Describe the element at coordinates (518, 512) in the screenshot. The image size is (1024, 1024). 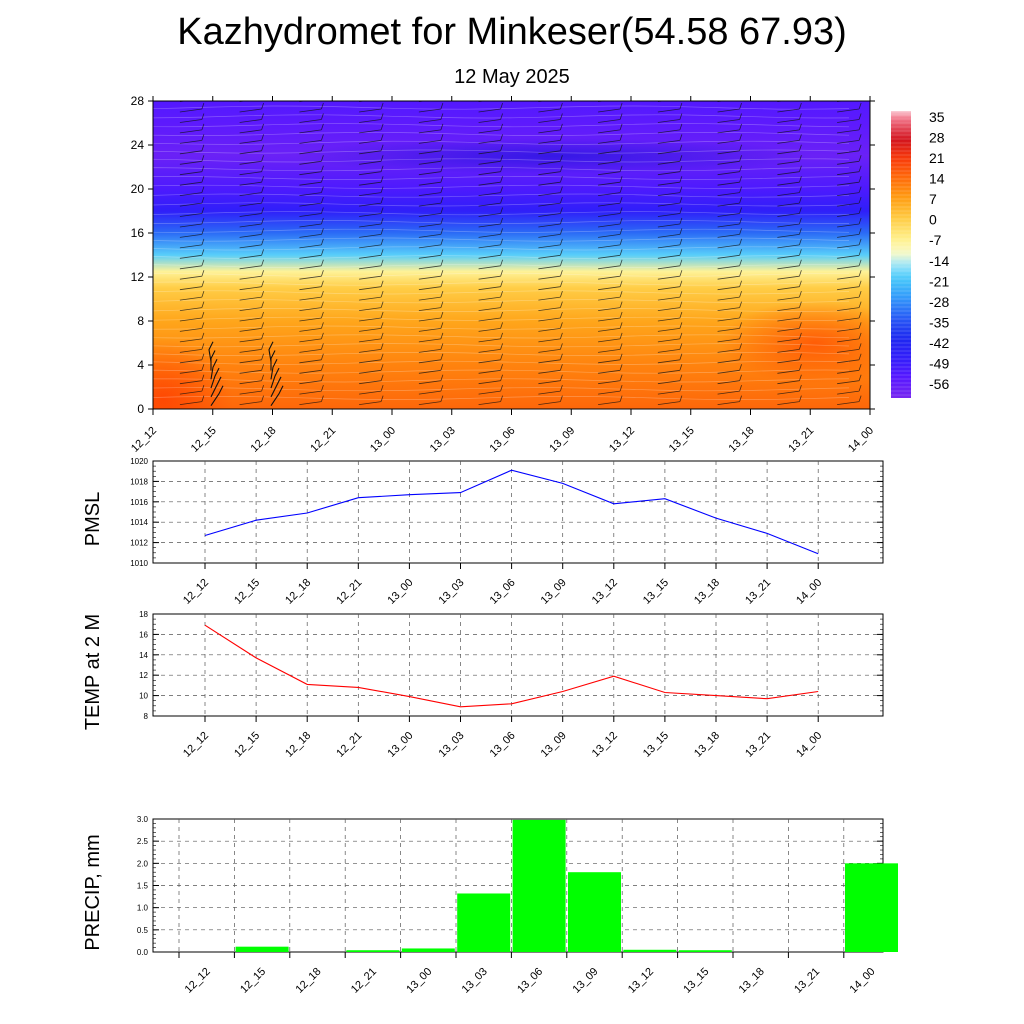
I see `plot-frame` at that location.